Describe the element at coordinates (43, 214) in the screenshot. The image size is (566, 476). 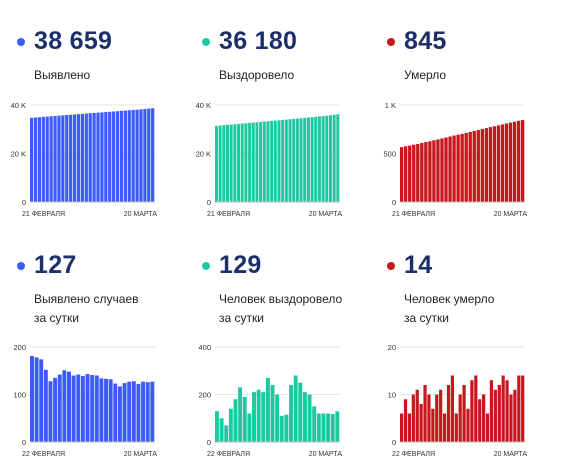
I see `x-start-label: 21 ФЕВРАЛЯ` at that location.